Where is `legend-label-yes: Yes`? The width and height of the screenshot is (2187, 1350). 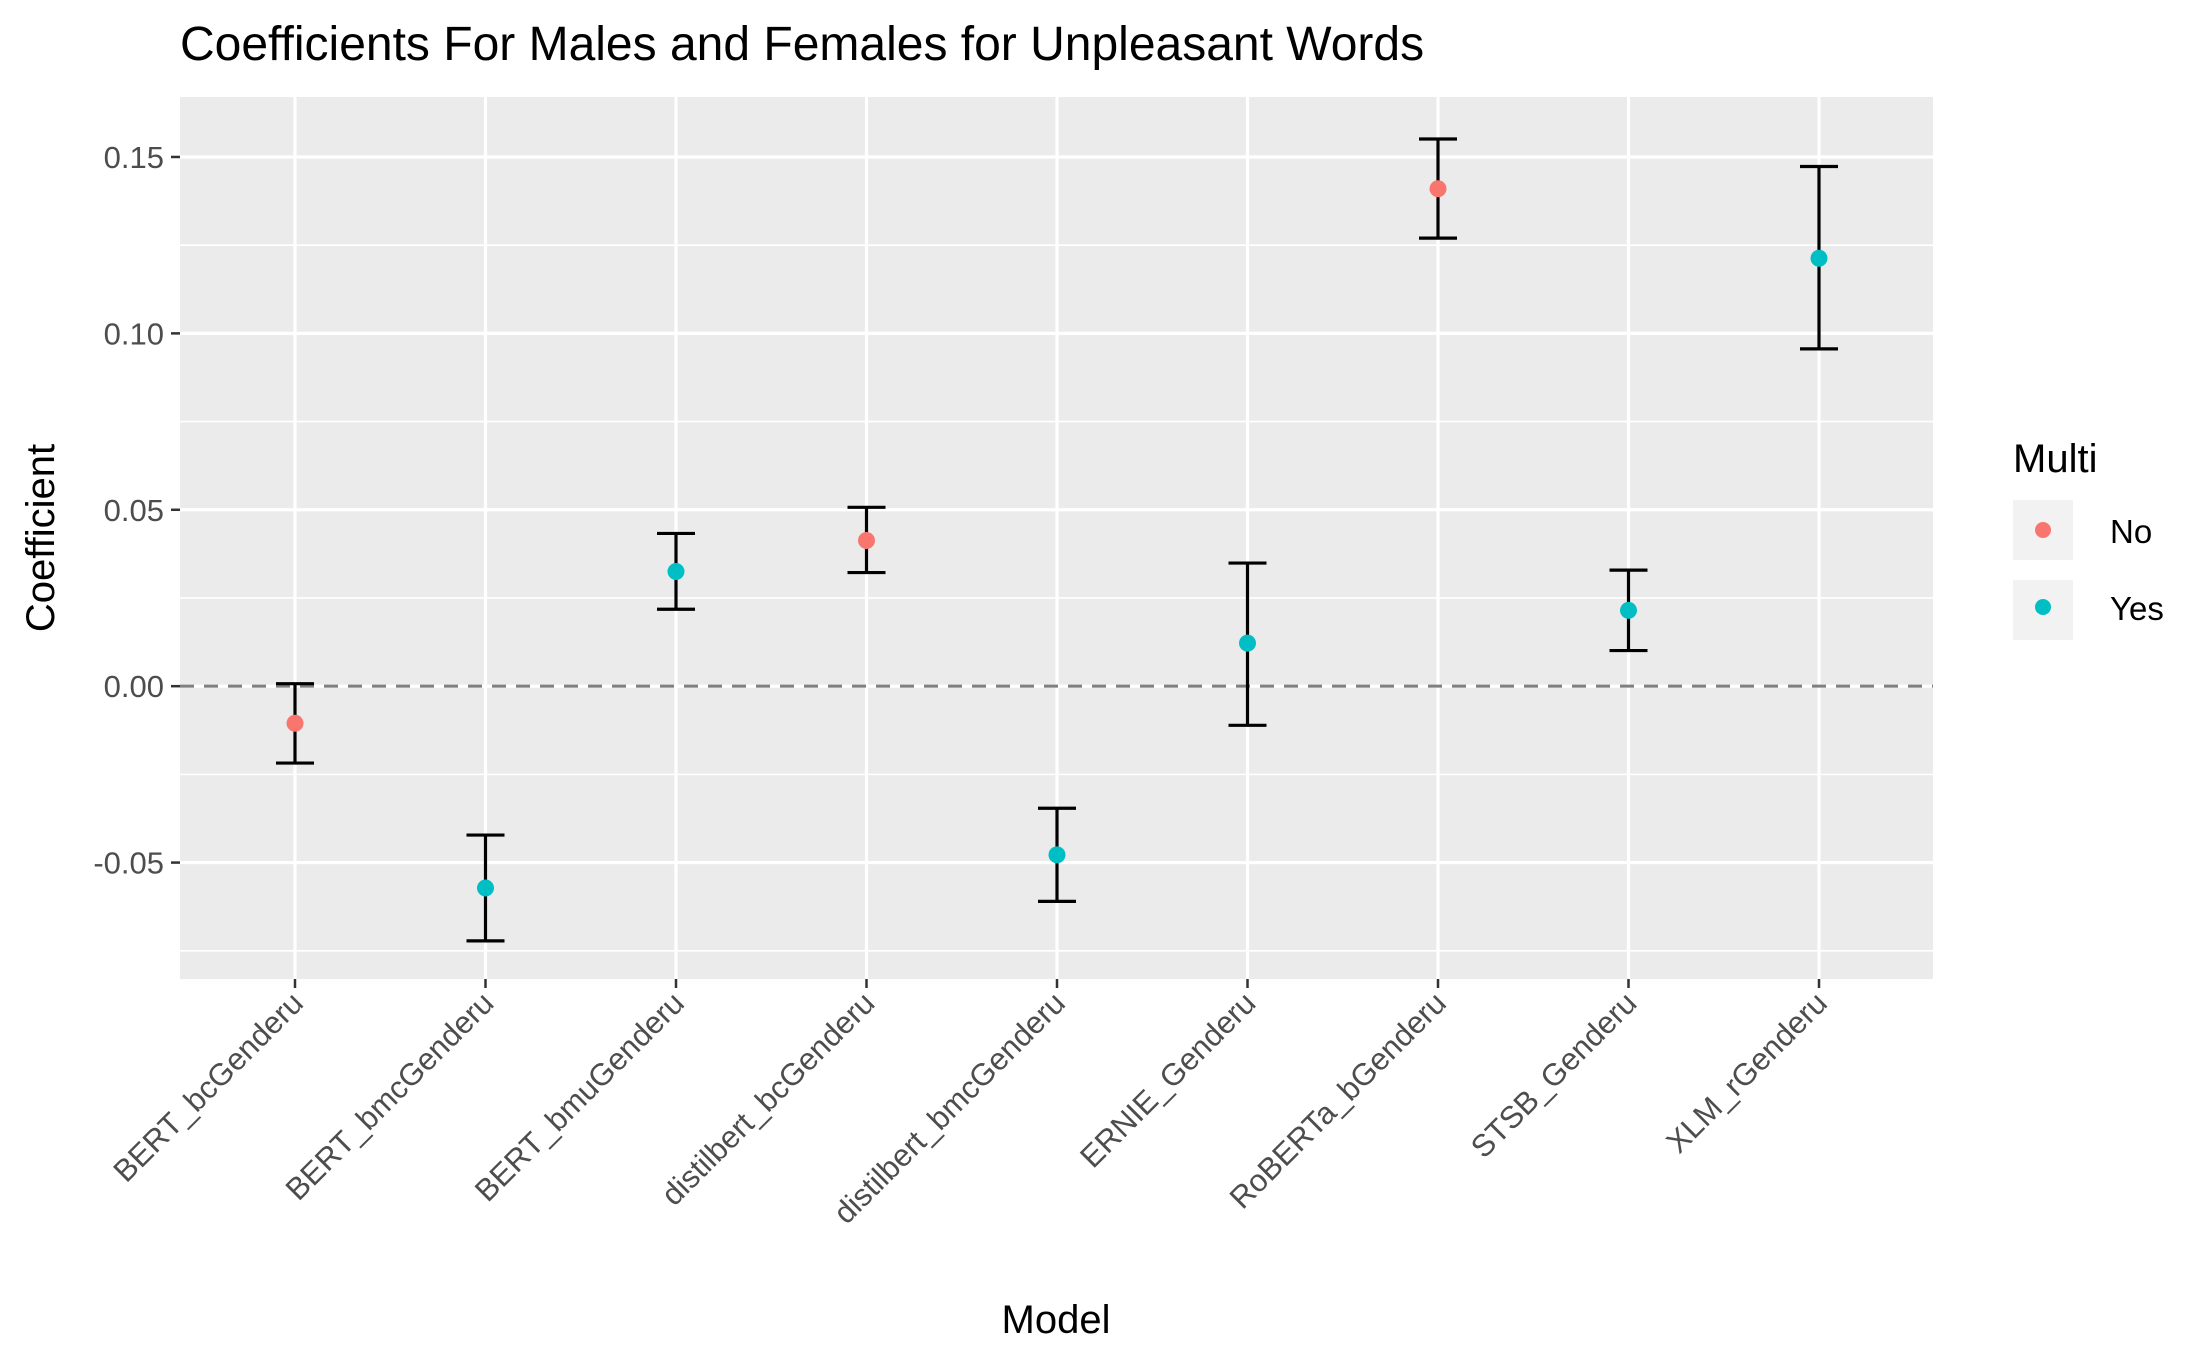
legend-label-yes: Yes is located at coordinates (2137, 608).